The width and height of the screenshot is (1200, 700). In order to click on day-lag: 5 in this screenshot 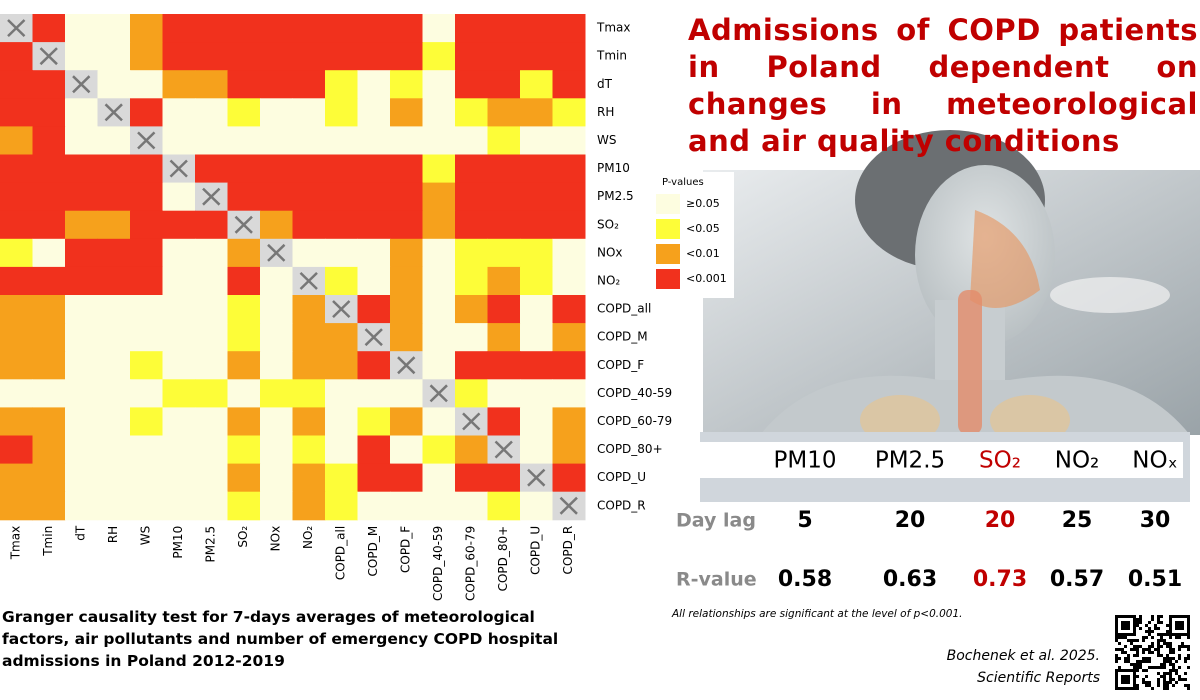, I will do `click(804, 520)`.